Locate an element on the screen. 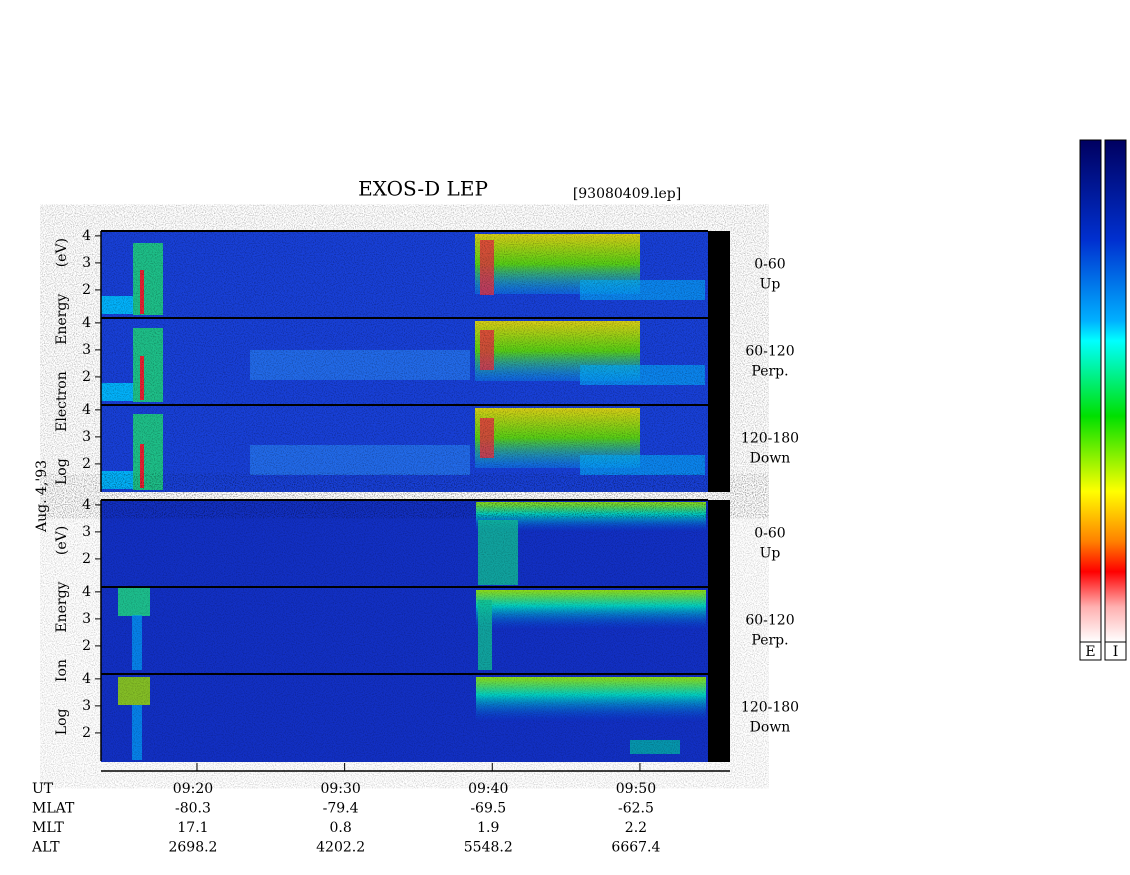 The height and width of the screenshot is (875, 1130). ephemeris-value: 4202.2 is located at coordinates (340, 848).